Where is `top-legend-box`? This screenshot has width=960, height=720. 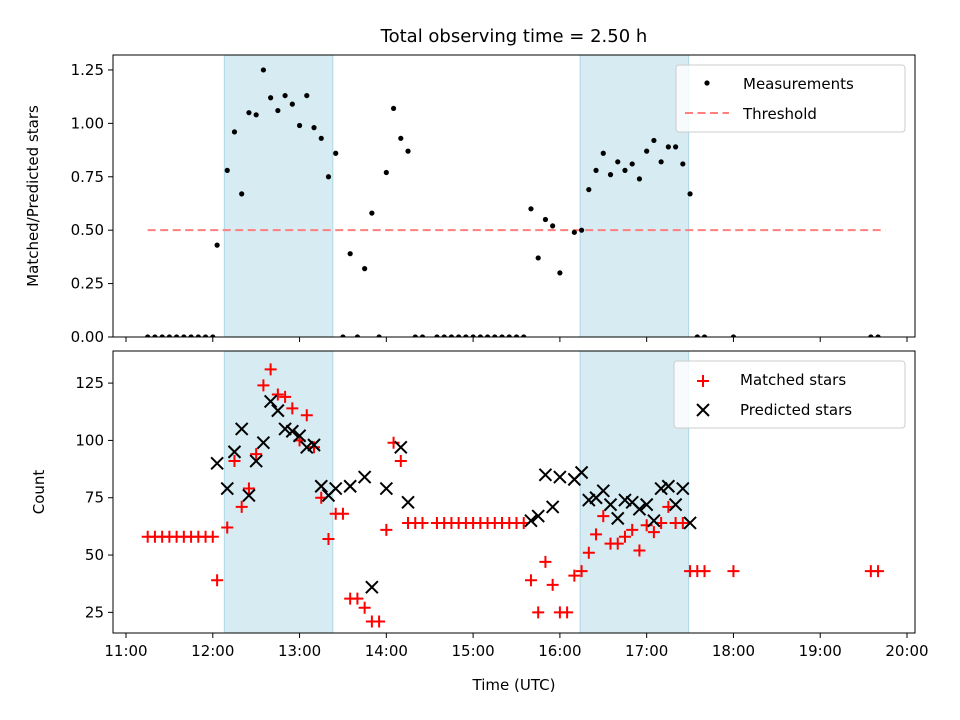 top-legend-box is located at coordinates (790, 98).